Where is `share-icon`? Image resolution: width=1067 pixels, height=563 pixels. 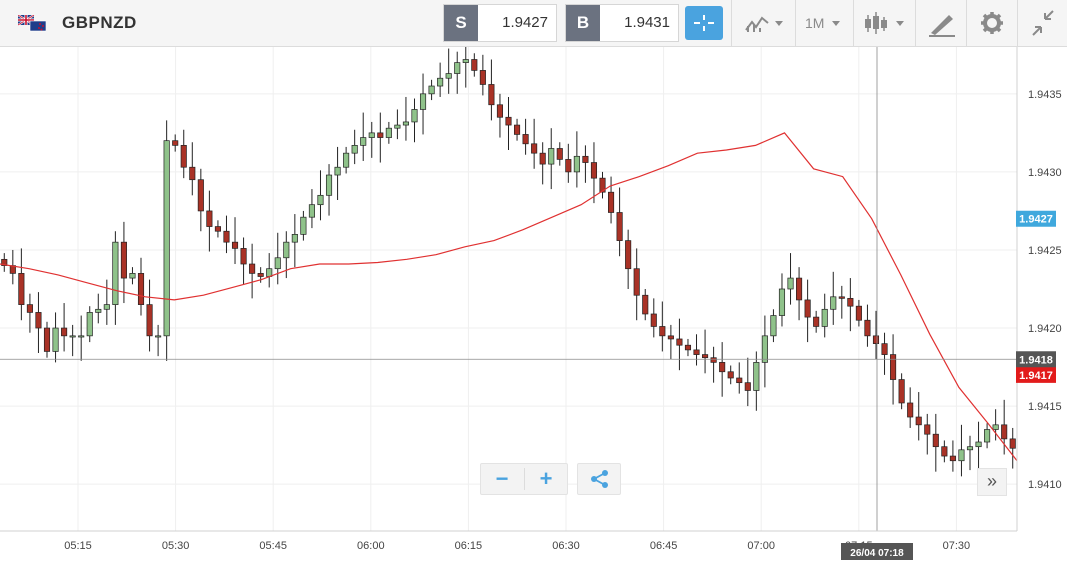
share-icon is located at coordinates (599, 479).